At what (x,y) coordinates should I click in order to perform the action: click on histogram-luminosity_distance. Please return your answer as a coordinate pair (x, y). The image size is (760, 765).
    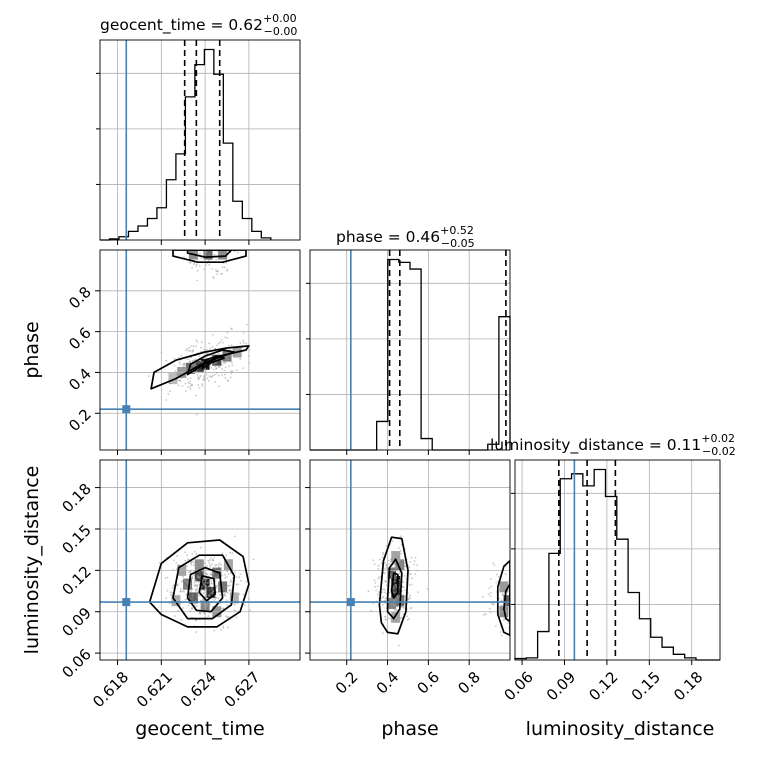
    Looking at the image, I should click on (617, 564).